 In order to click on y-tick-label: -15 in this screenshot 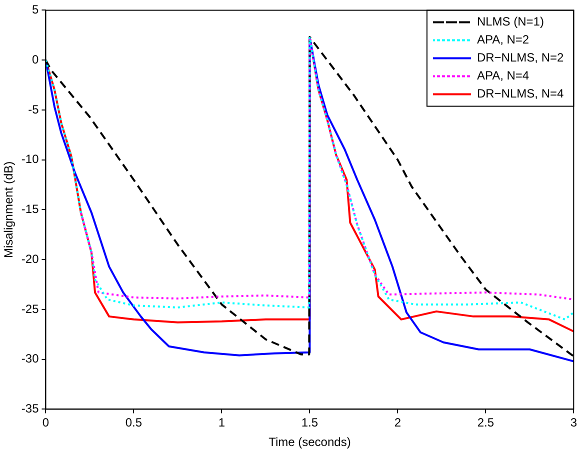, I will do `click(30, 209)`.